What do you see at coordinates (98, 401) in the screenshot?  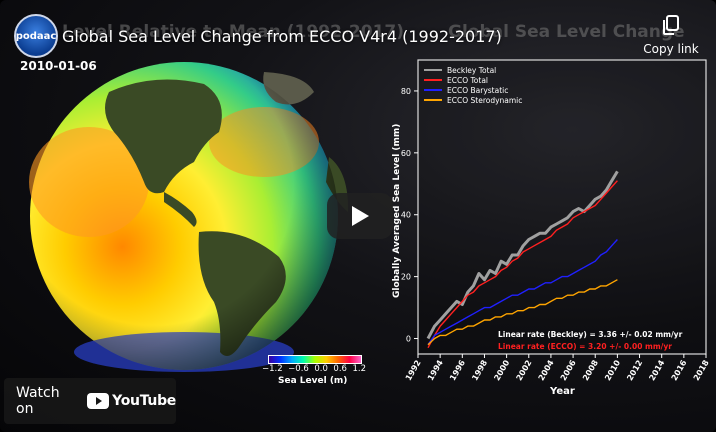 I see `youtube-icon` at bounding box center [98, 401].